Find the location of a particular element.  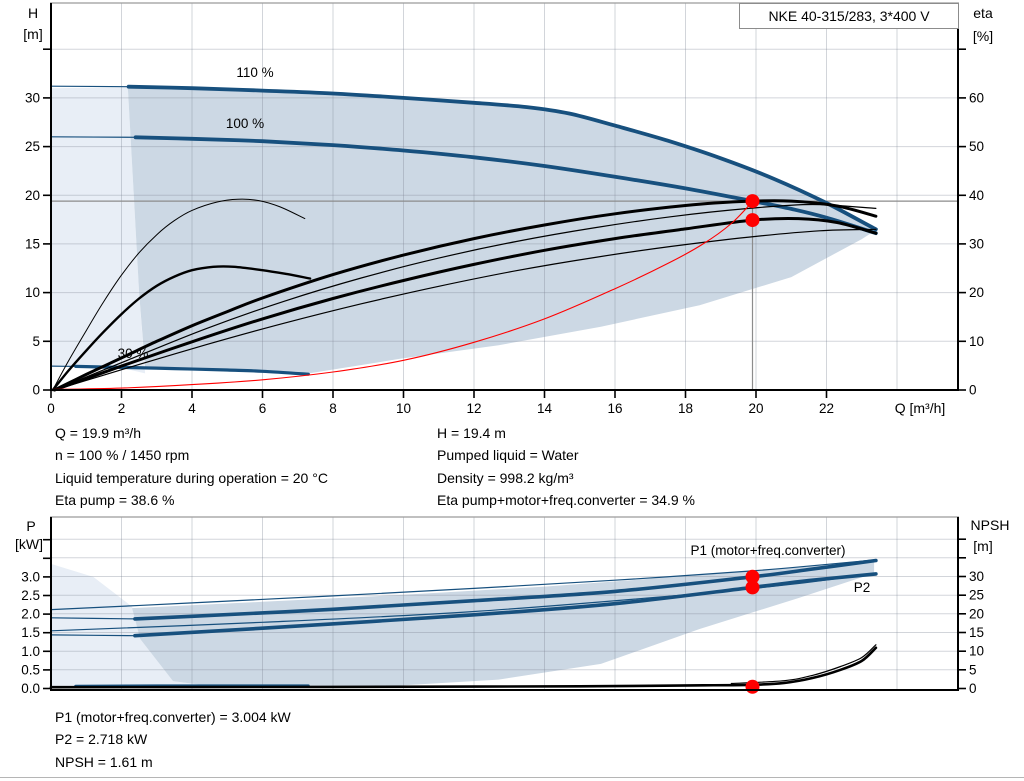

q-axis-label: Q [m³/h] is located at coordinates (920, 408).